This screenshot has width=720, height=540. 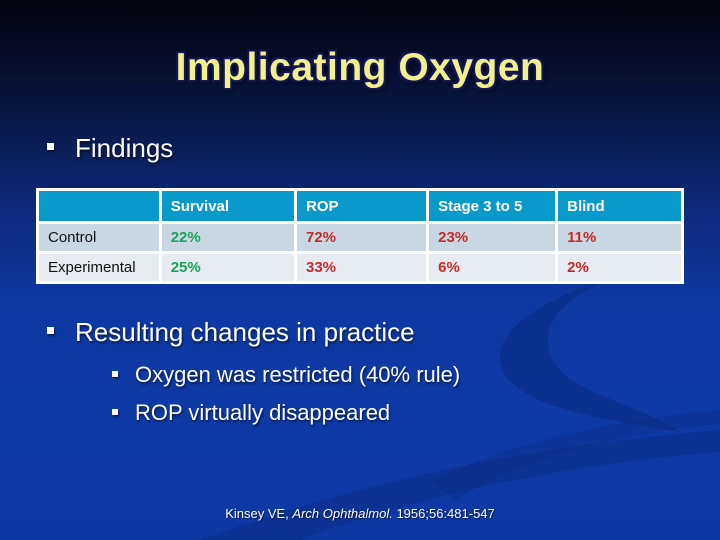 What do you see at coordinates (245, 332) in the screenshot?
I see `bullet-resulting-label: Resulting changes in practice` at bounding box center [245, 332].